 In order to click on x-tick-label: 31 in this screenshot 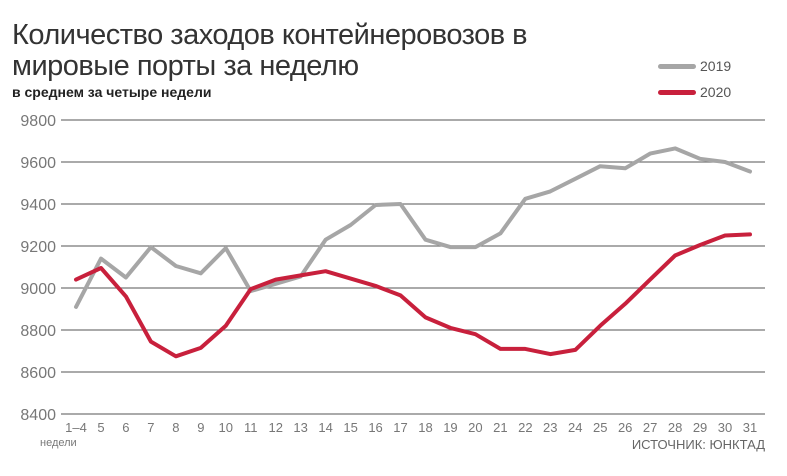, I will do `click(750, 427)`.